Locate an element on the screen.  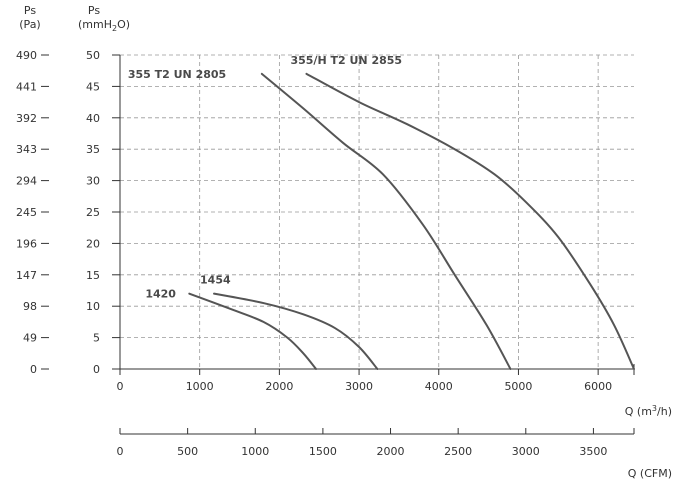
pa-tick-label: 196 is located at coordinates (26, 243).